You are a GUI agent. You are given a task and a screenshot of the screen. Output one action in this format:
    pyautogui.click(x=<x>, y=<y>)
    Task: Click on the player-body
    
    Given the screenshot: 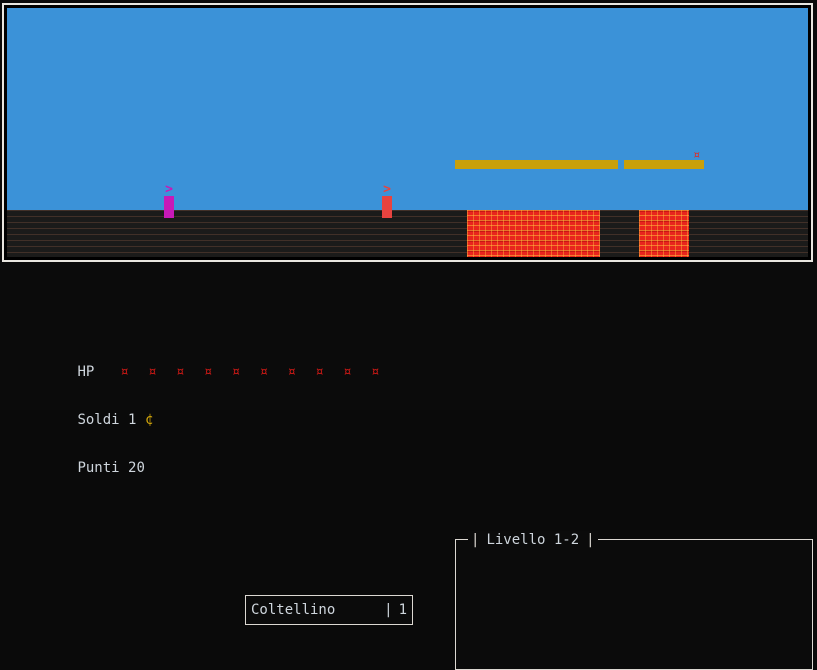 What is the action you would take?
    pyautogui.click(x=169, y=207)
    